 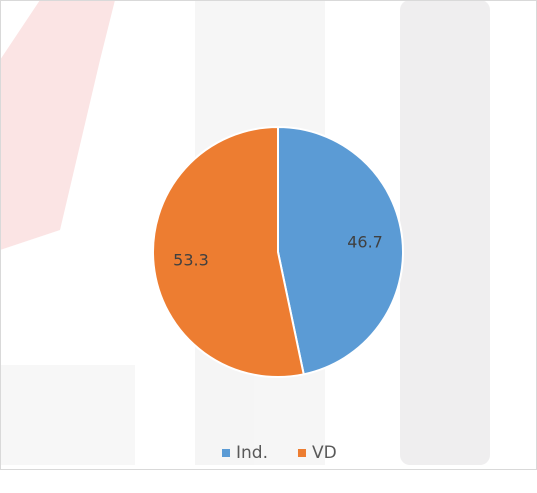 I want to click on legend-label: Ind., so click(x=252, y=453).